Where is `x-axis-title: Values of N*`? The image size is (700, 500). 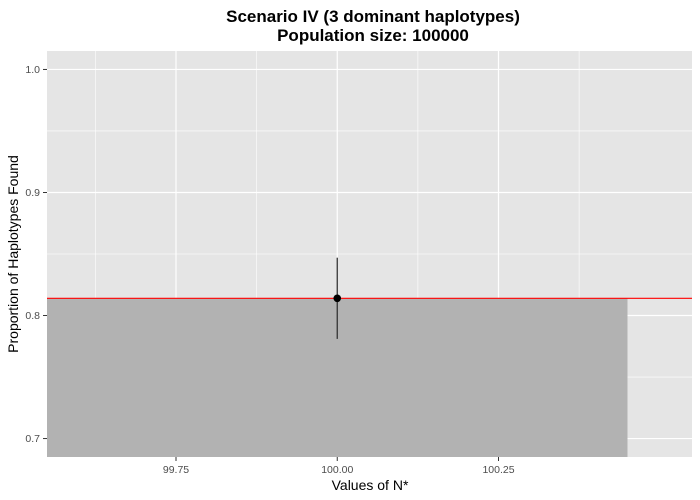
x-axis-title: Values of N* is located at coordinates (370, 485).